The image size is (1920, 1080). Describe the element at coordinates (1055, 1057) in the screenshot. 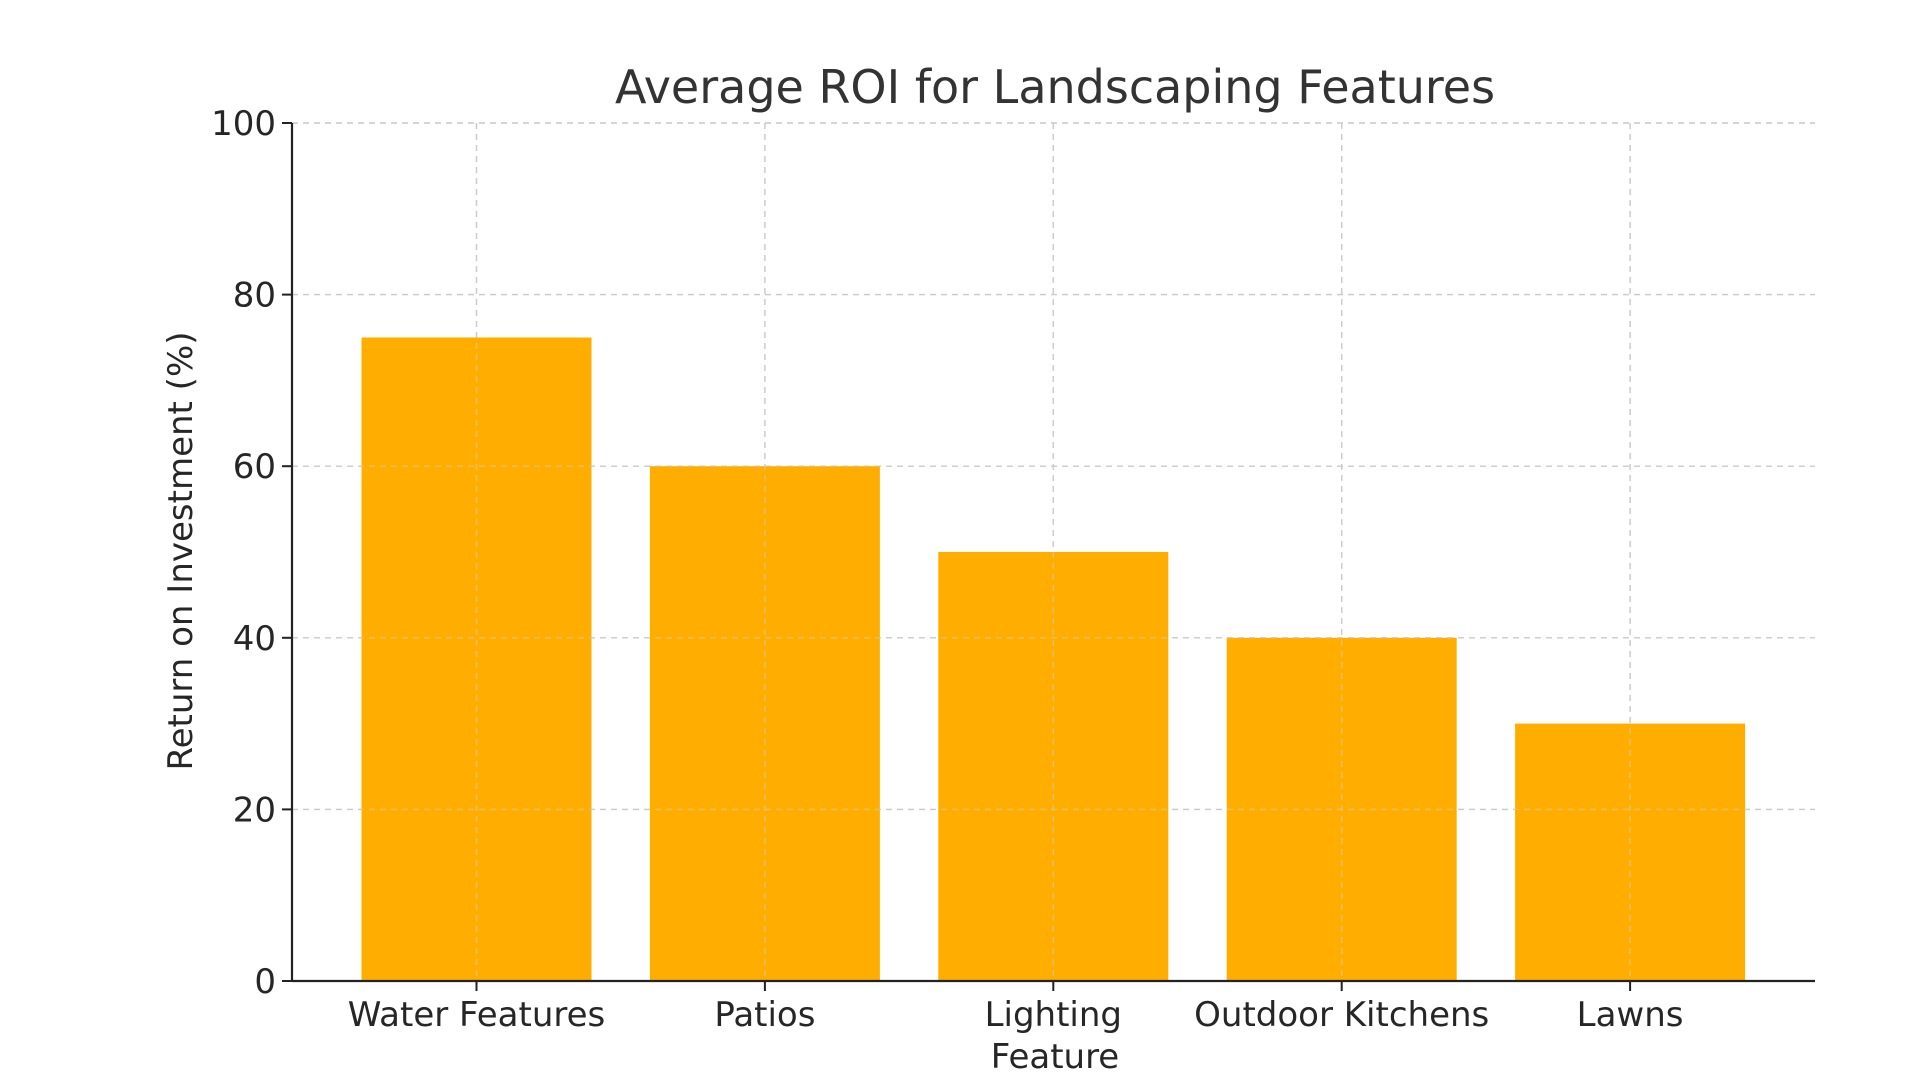

I see `x-axis-label: Feature` at that location.